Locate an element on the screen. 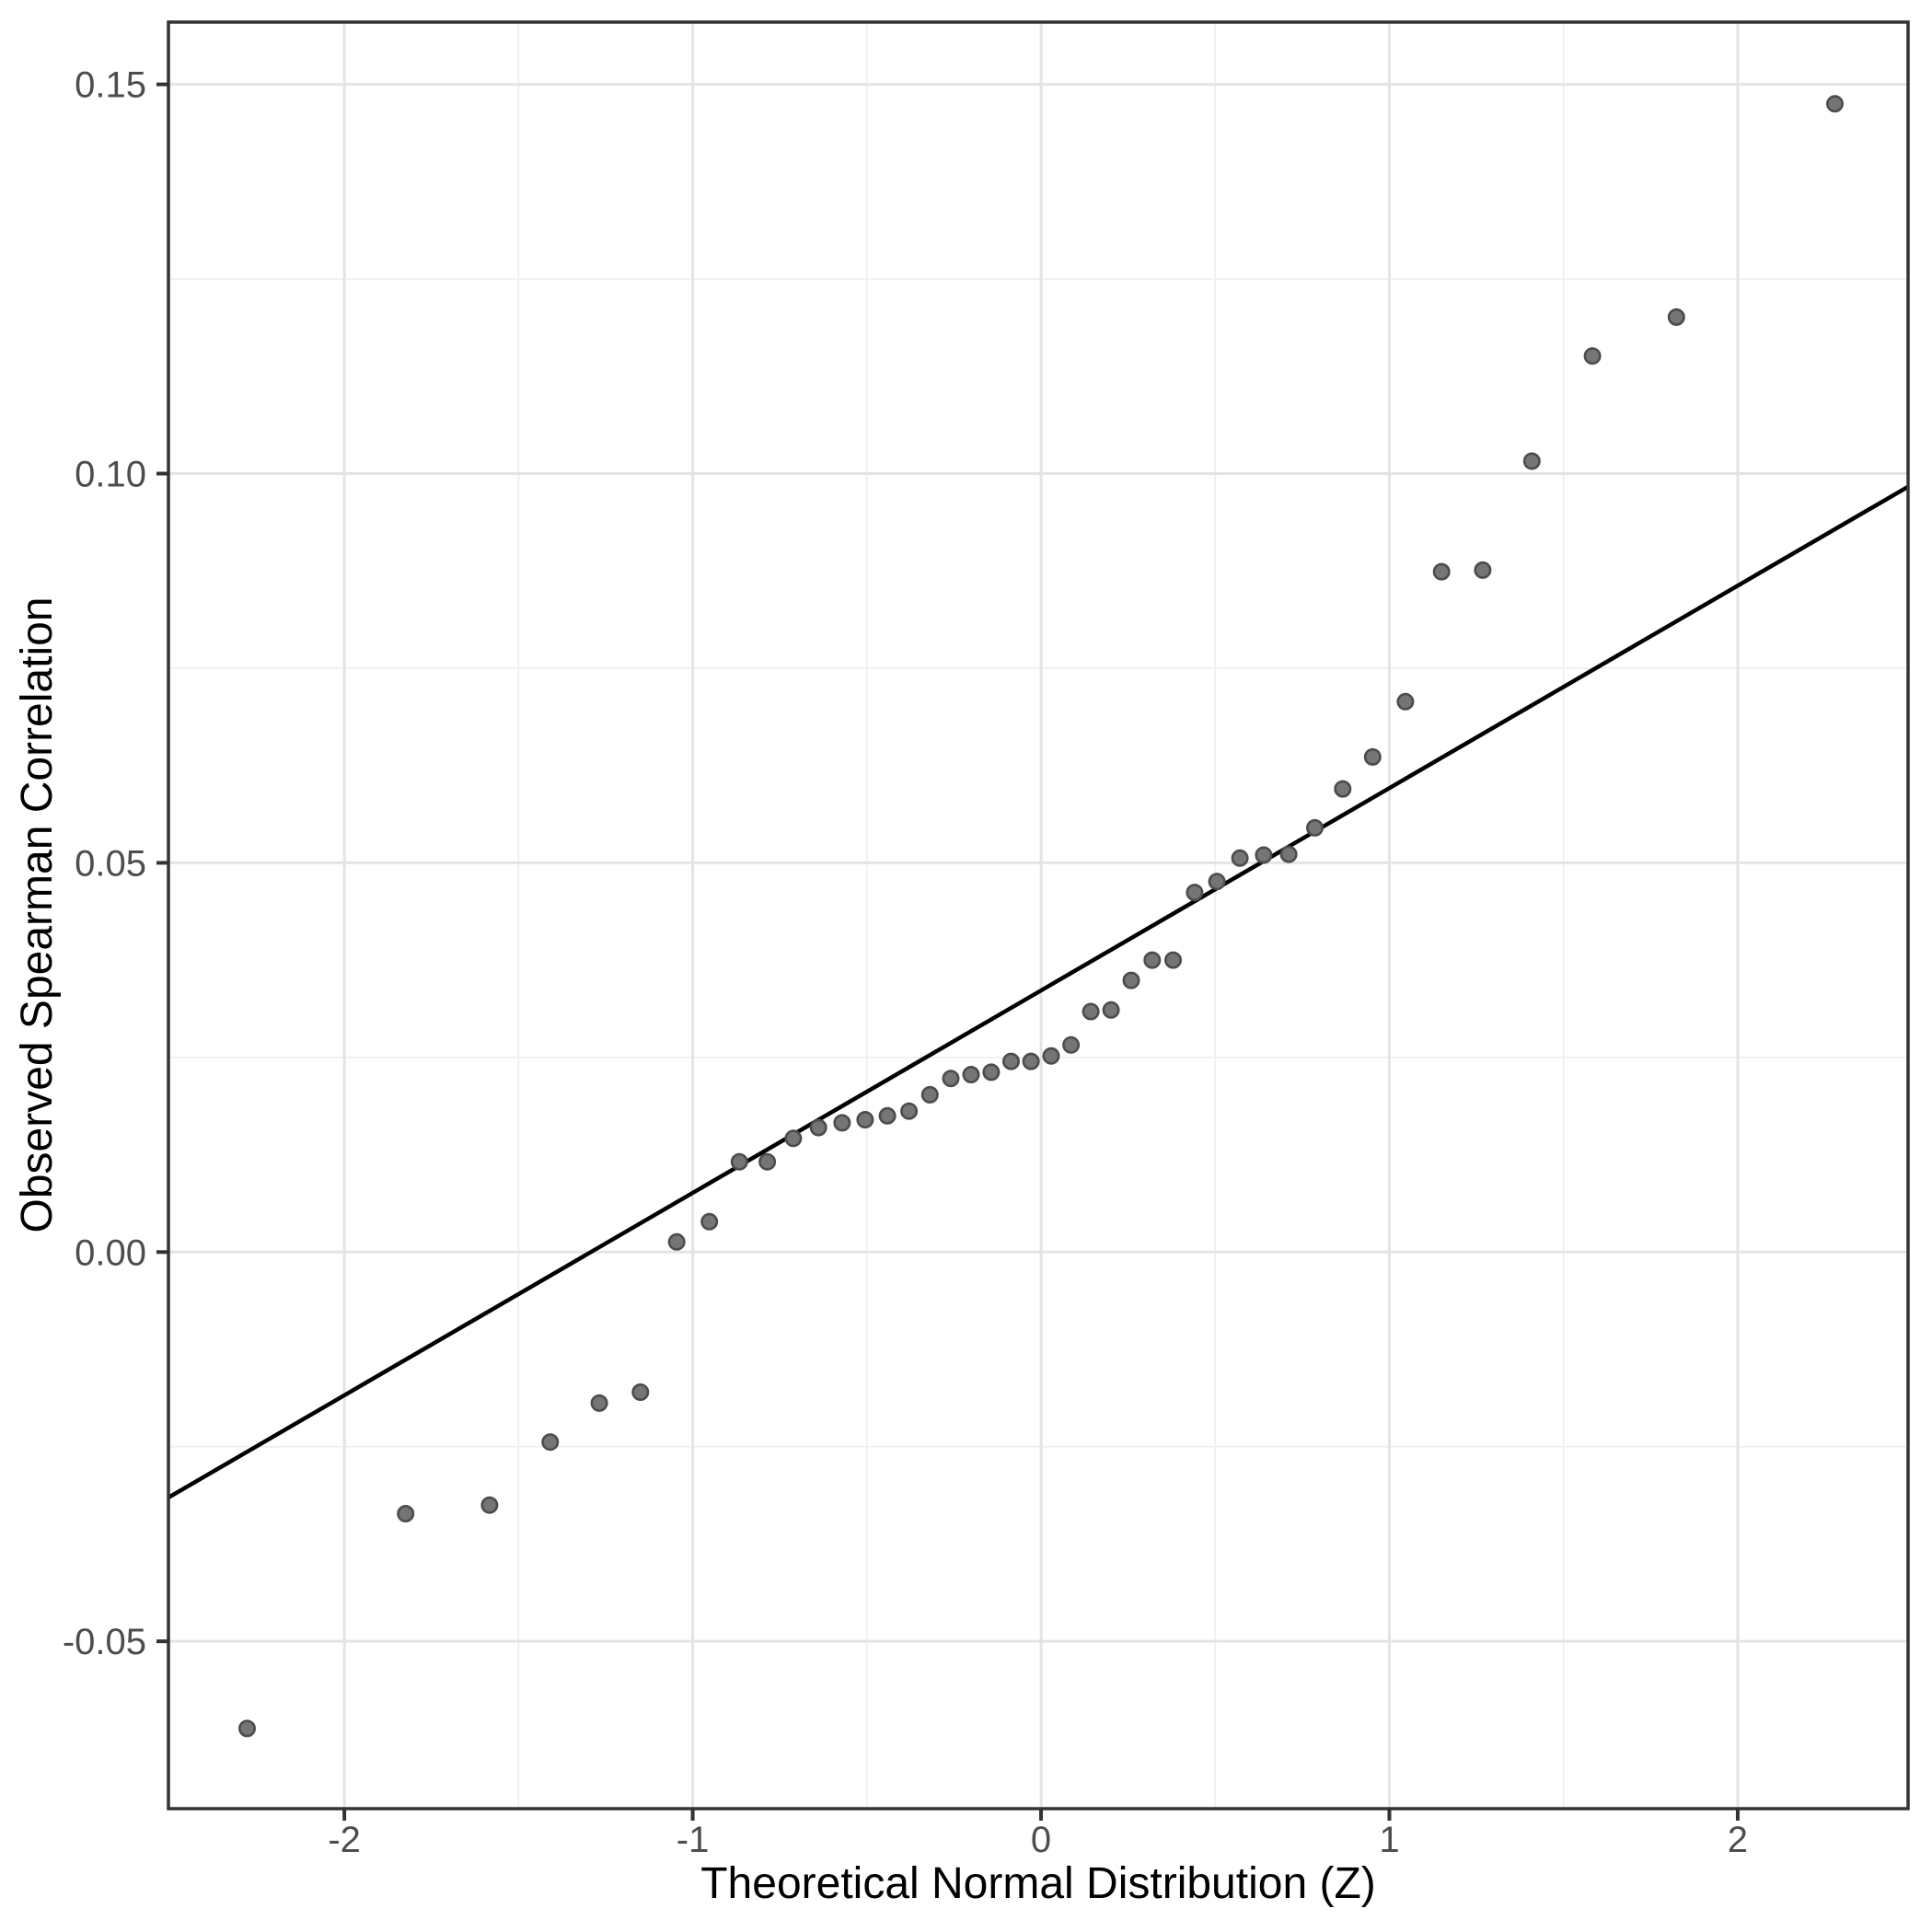 The width and height of the screenshot is (1932, 1932). x-tick-label: -2 is located at coordinates (345, 1840).